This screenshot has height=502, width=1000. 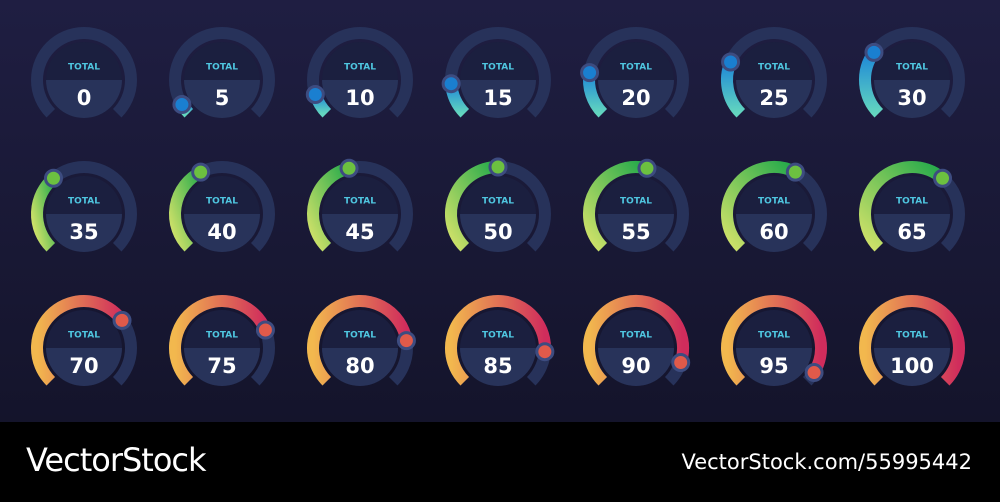 I want to click on gauge-value: 60, so click(x=773, y=232).